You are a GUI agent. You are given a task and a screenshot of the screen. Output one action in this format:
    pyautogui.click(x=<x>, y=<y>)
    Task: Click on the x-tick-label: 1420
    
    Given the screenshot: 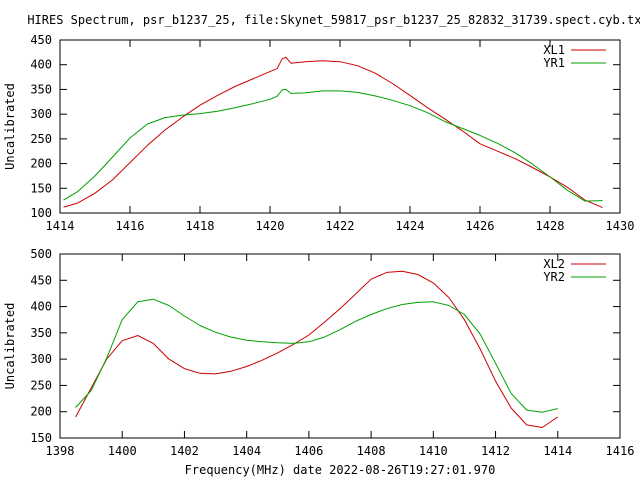 What is the action you would take?
    pyautogui.click(x=270, y=226)
    